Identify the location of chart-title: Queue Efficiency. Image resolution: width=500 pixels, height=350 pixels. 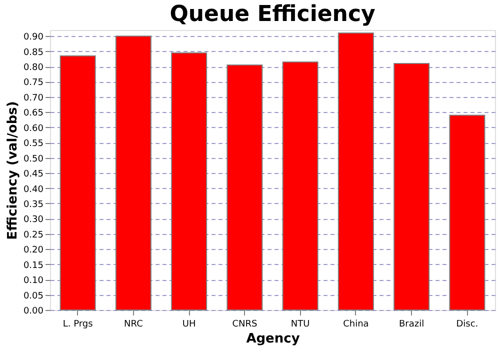
(273, 14).